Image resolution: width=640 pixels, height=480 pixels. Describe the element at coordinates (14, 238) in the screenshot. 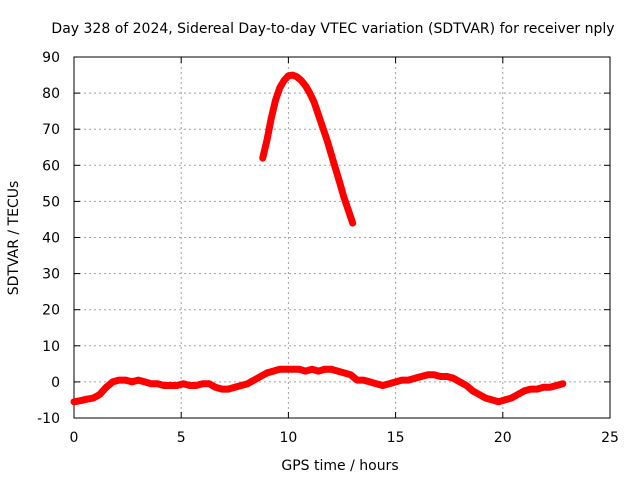

I see `y-axis-label: SDTVAR / TECUs` at that location.